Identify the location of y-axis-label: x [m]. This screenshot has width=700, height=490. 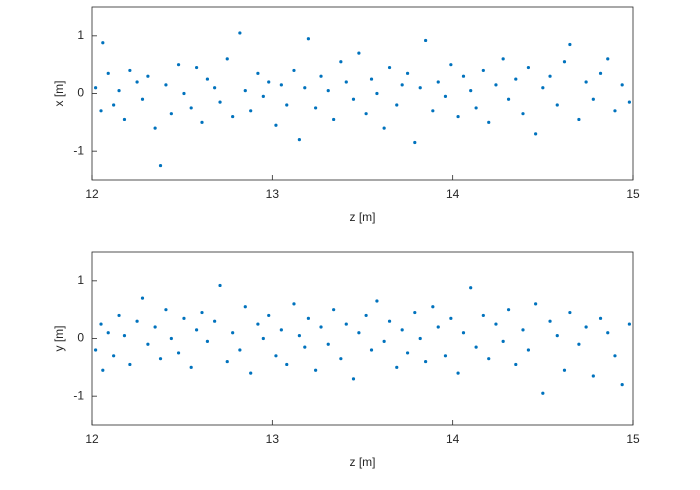
(59, 94).